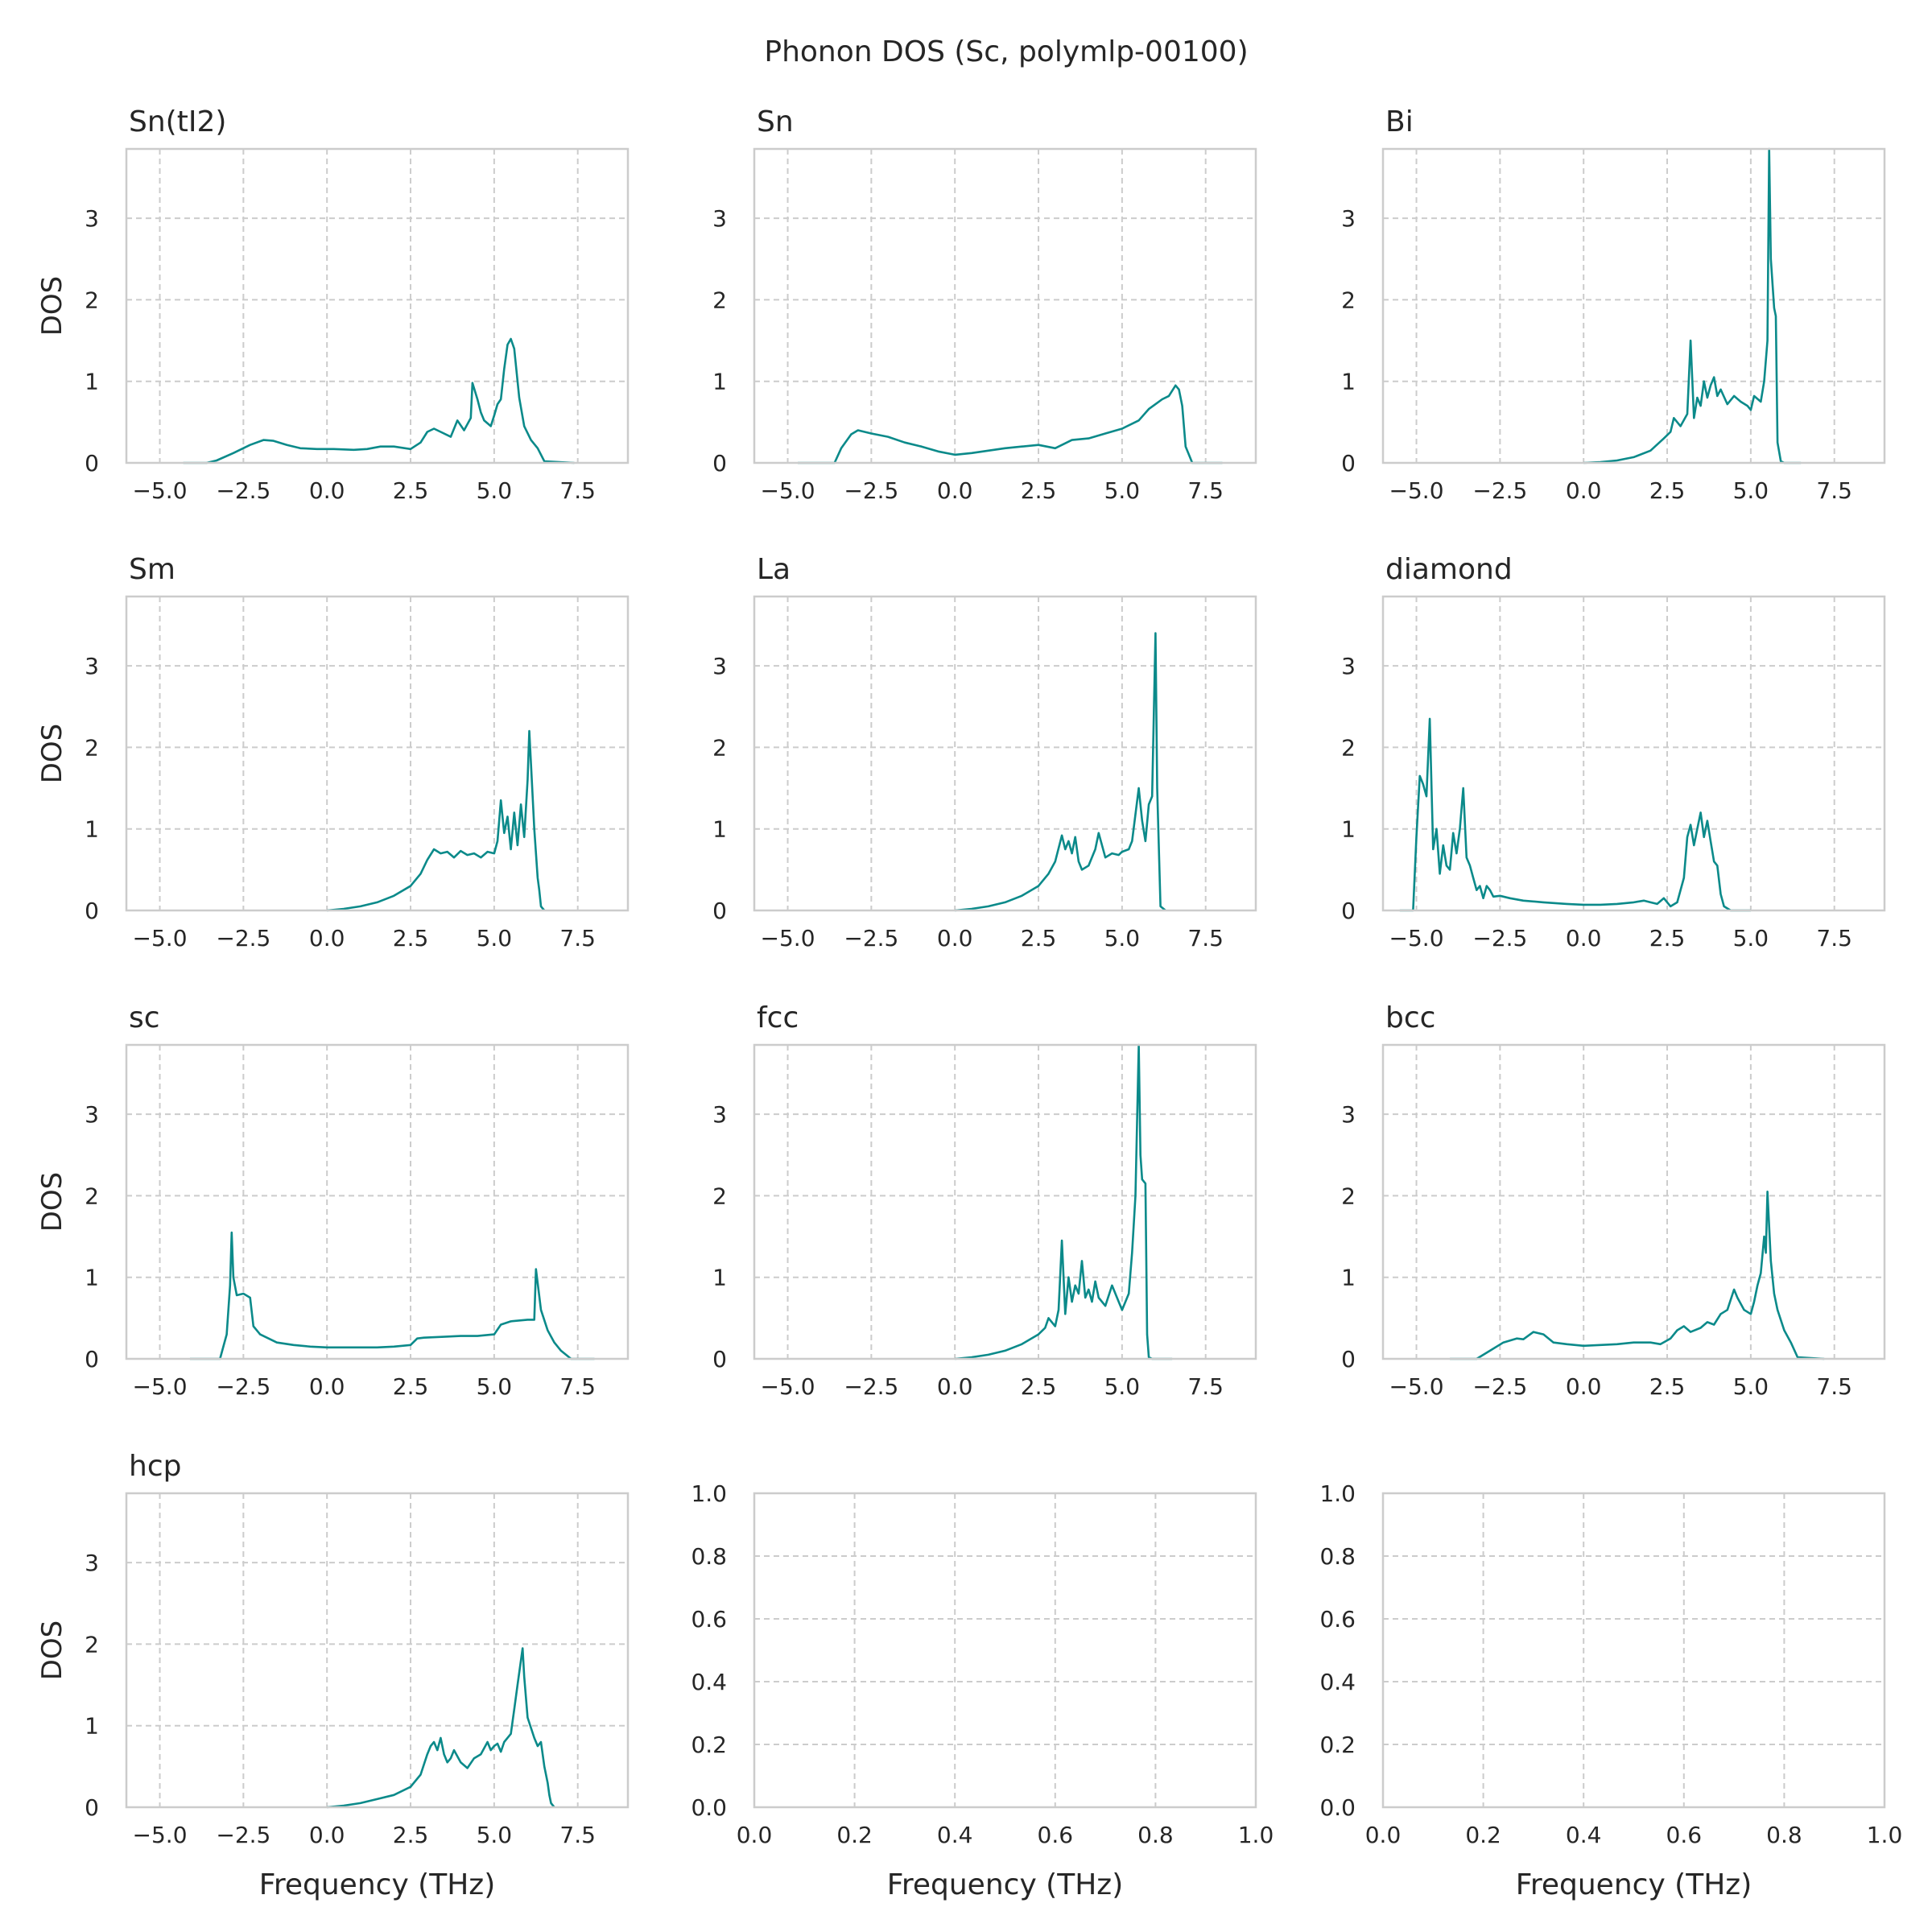  I want to click on y-tick-label: 0.8, so click(709, 1556).